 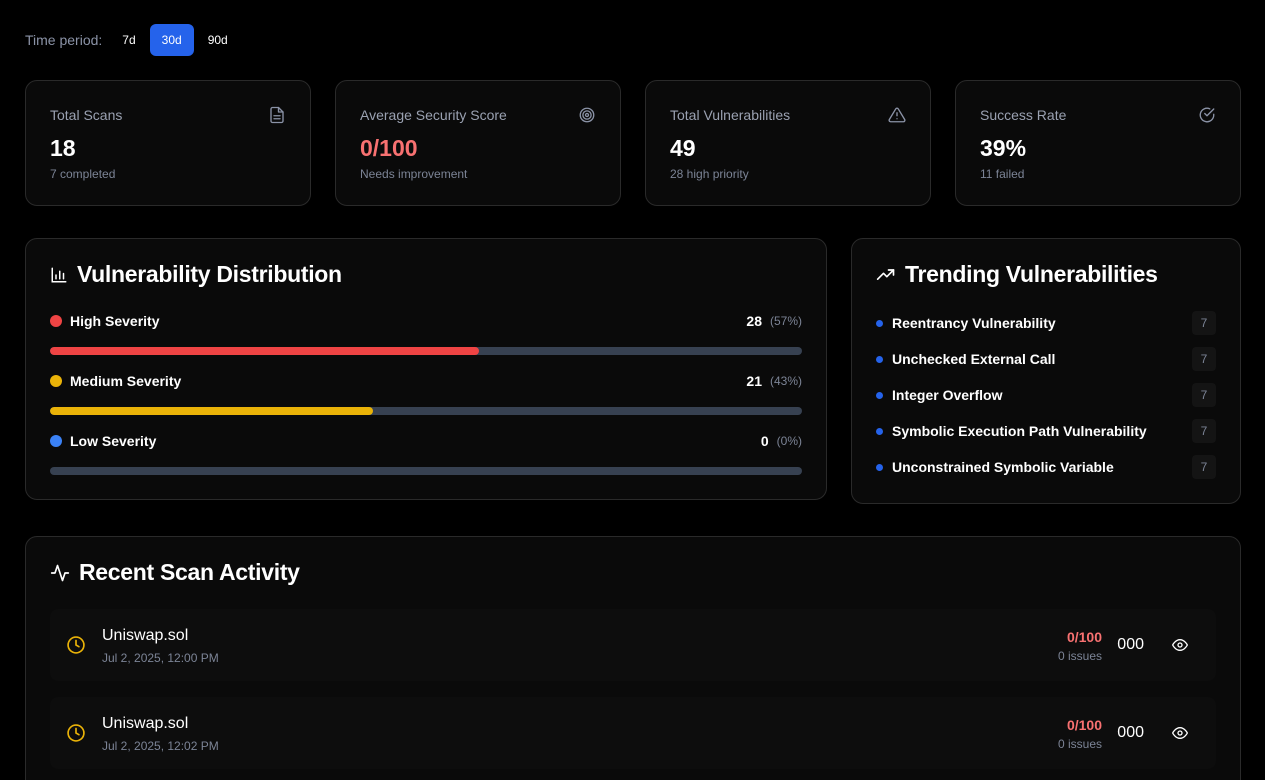 I want to click on severity-count: 21, so click(x=754, y=381).